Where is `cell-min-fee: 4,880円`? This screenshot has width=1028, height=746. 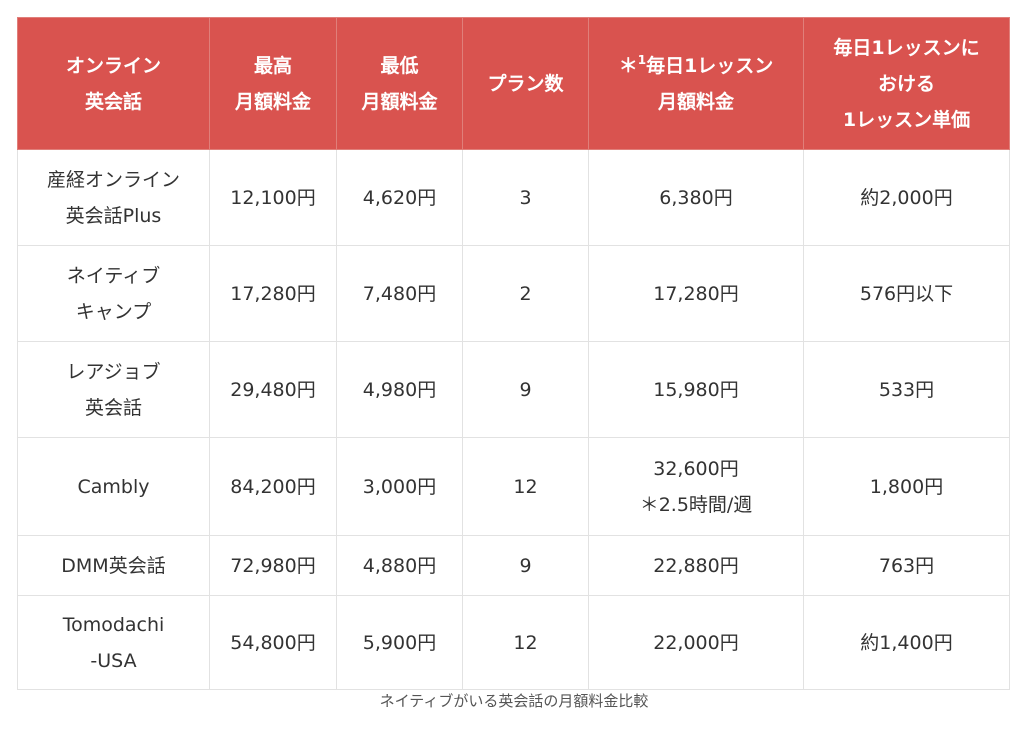 cell-min-fee: 4,880円 is located at coordinates (399, 565).